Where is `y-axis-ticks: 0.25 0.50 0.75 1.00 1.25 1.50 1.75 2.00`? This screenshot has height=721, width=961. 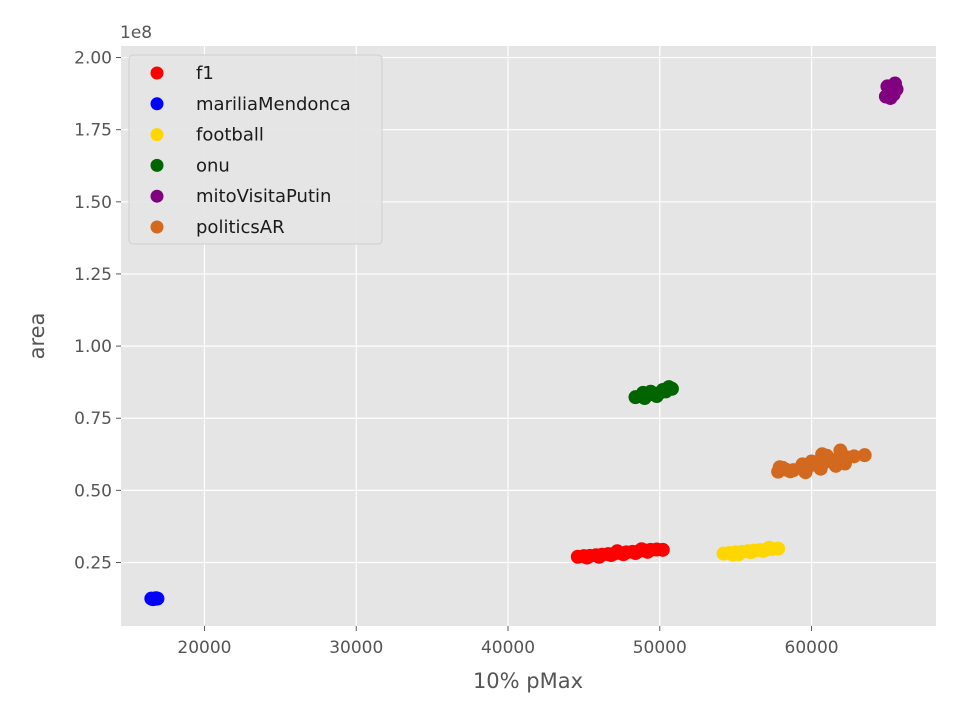 y-axis-ticks: 0.25 0.50 0.75 1.00 1.25 1.50 1.75 2.00 is located at coordinates (97, 311).